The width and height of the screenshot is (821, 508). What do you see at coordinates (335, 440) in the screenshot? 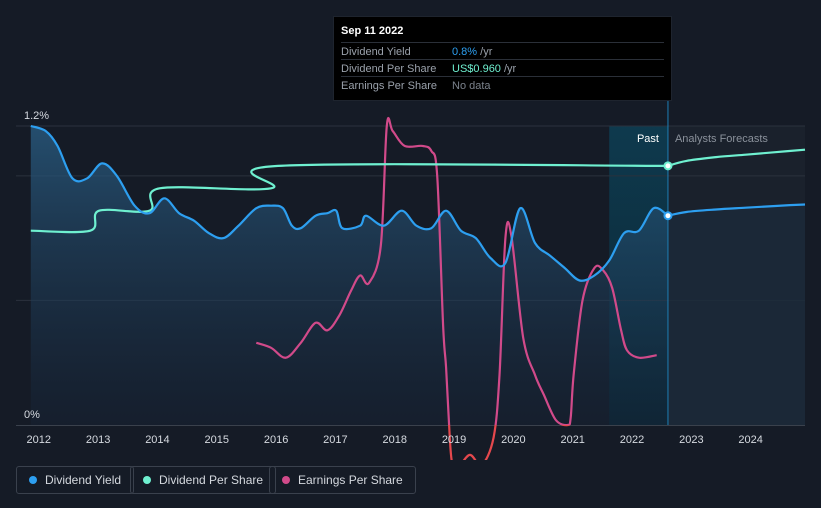
I see `x-tick-label: 2017` at bounding box center [335, 440].